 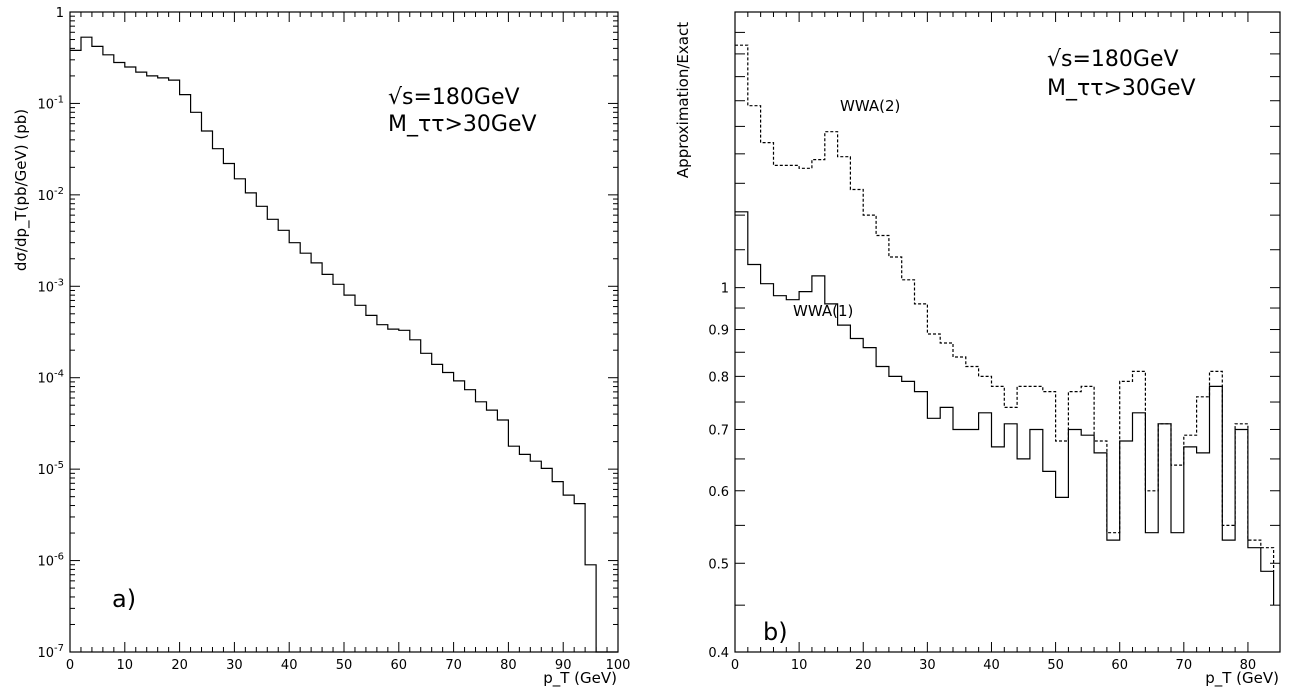 I want to click on y-tick-label: 10⁻¹, so click(x=50, y=103).